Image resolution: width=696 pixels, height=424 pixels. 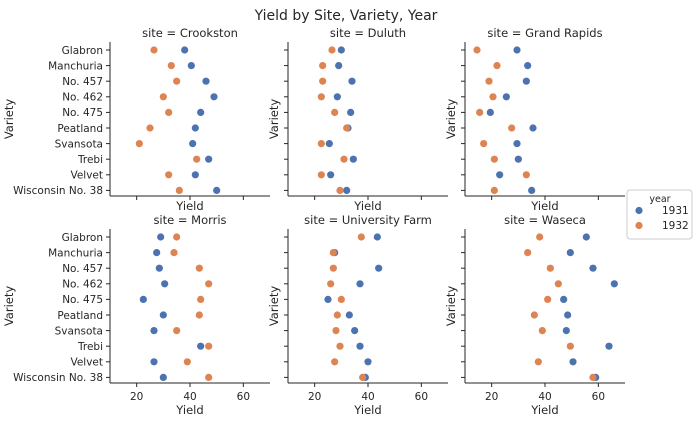 I want to click on legend-label: 1931, so click(x=675, y=211).